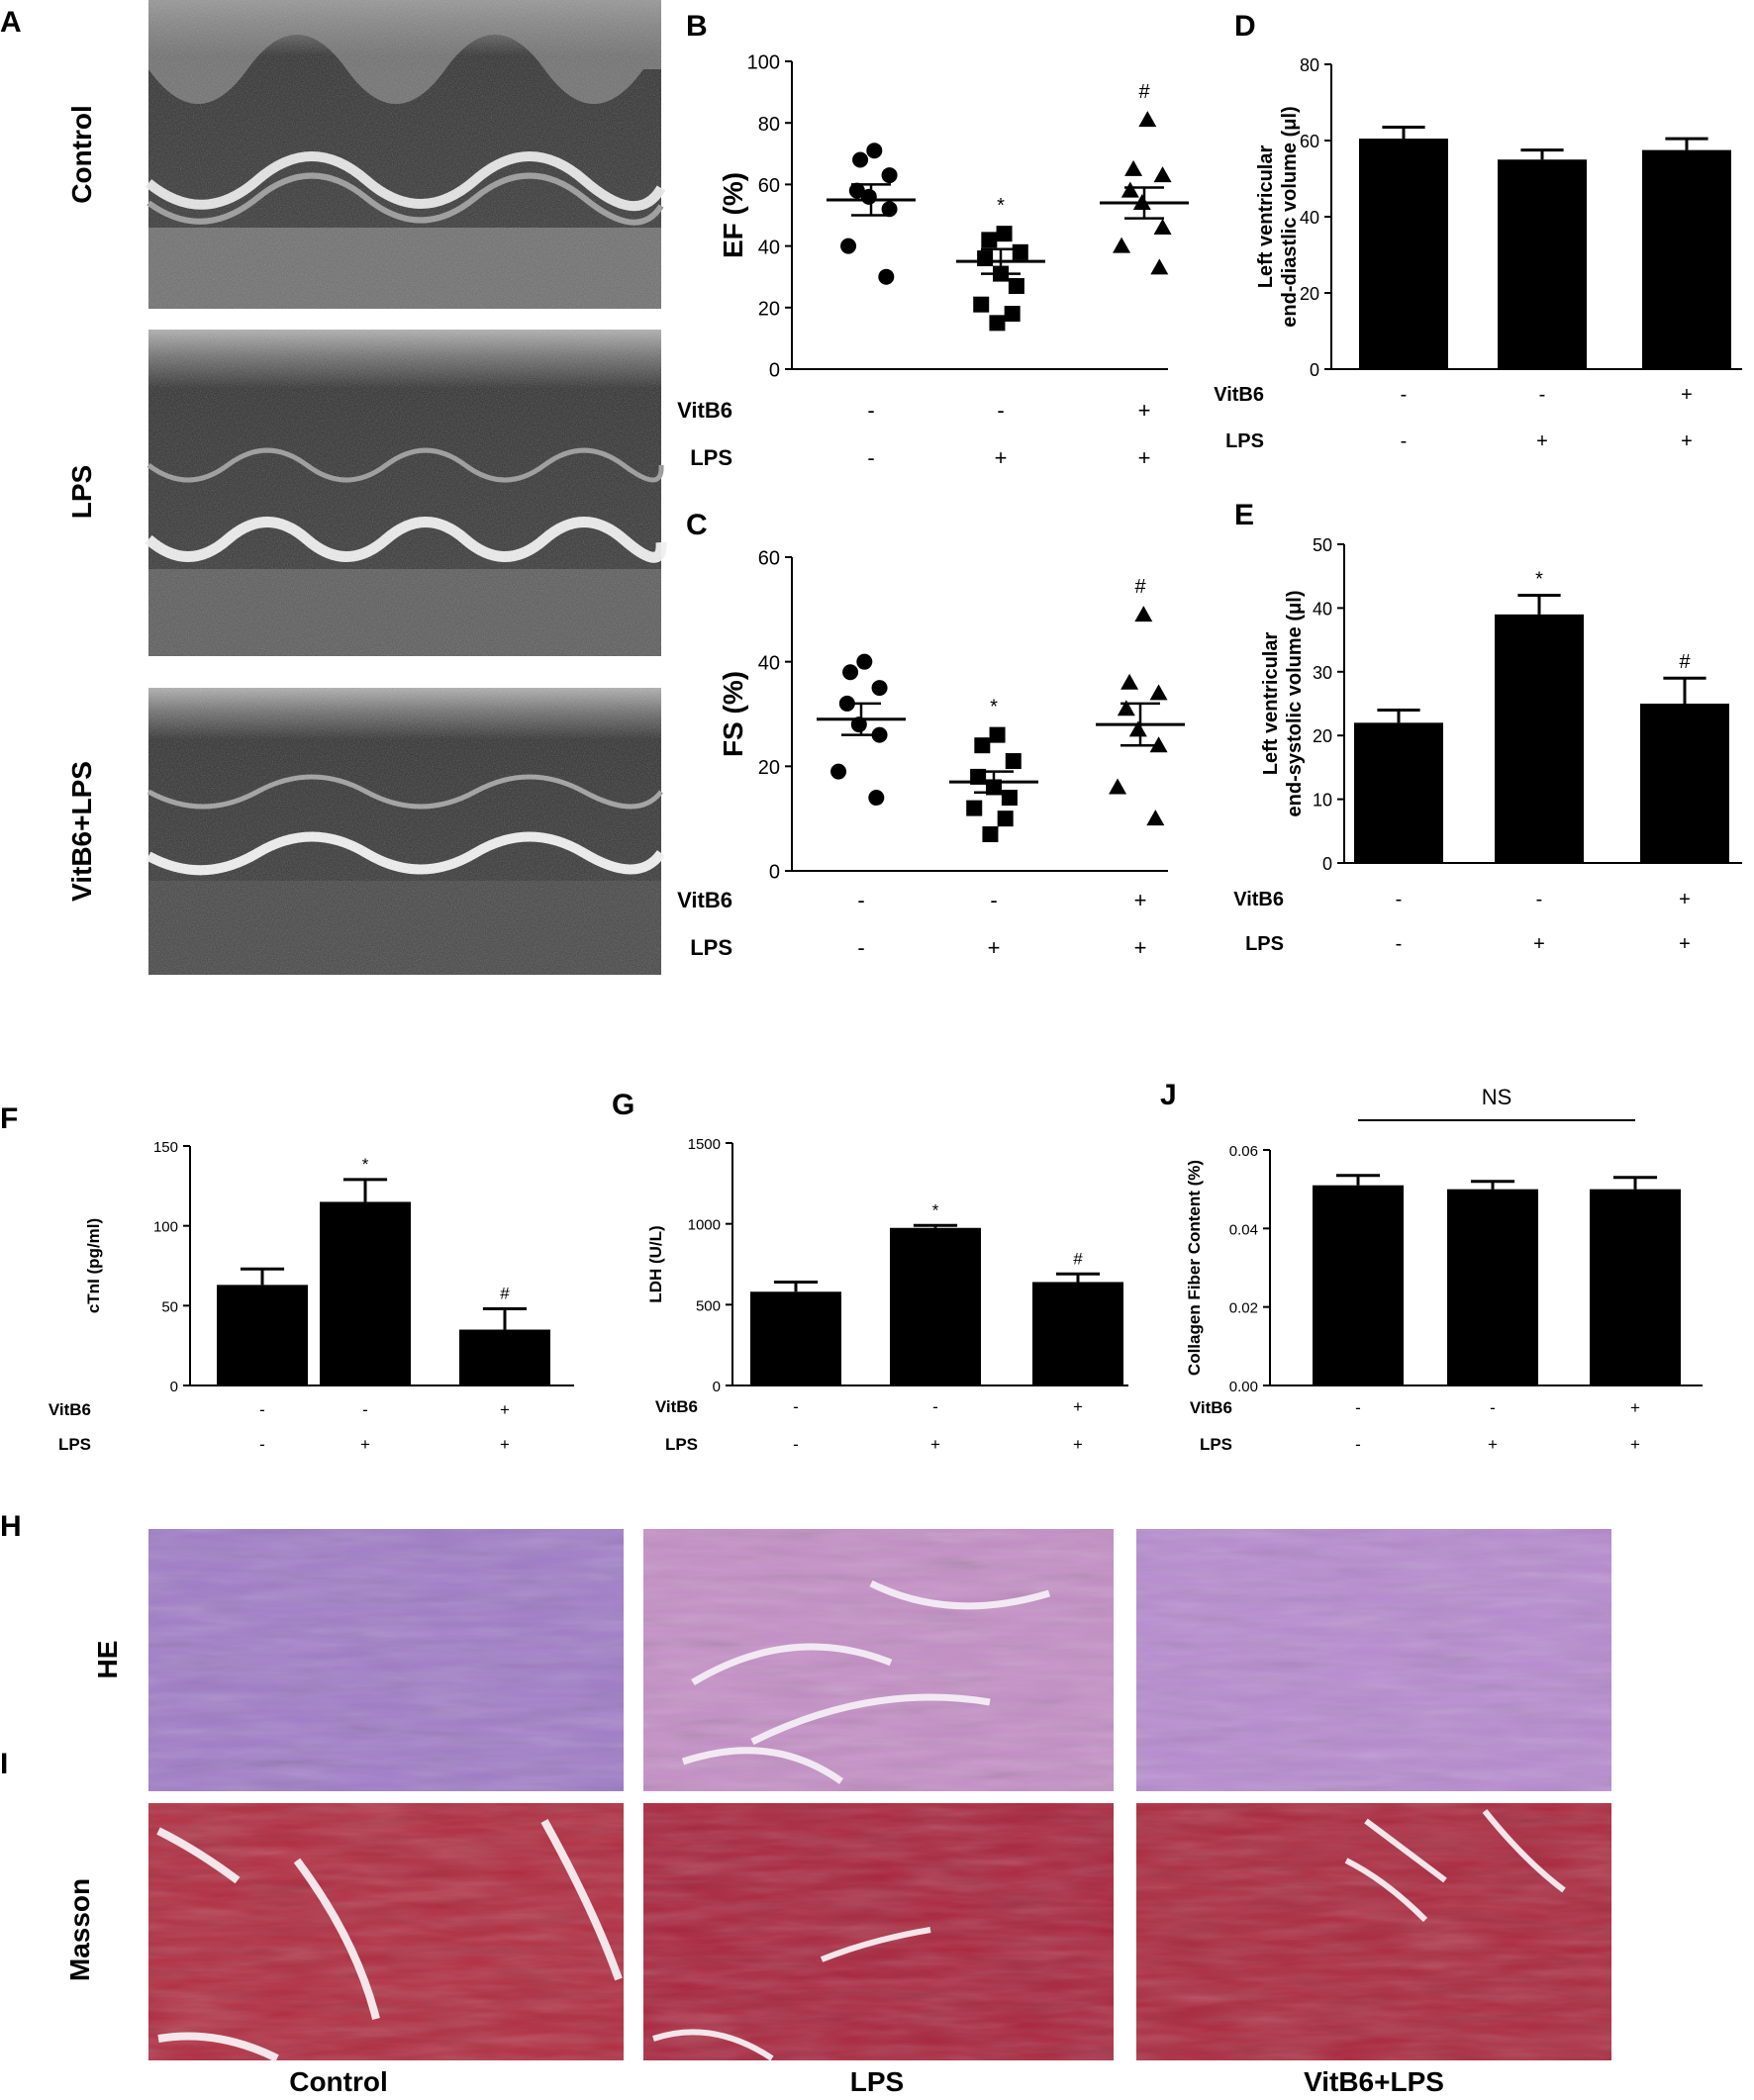 This screenshot has width=1754, height=2100. I want to click on y-tick-label: 80, so click(769, 125).